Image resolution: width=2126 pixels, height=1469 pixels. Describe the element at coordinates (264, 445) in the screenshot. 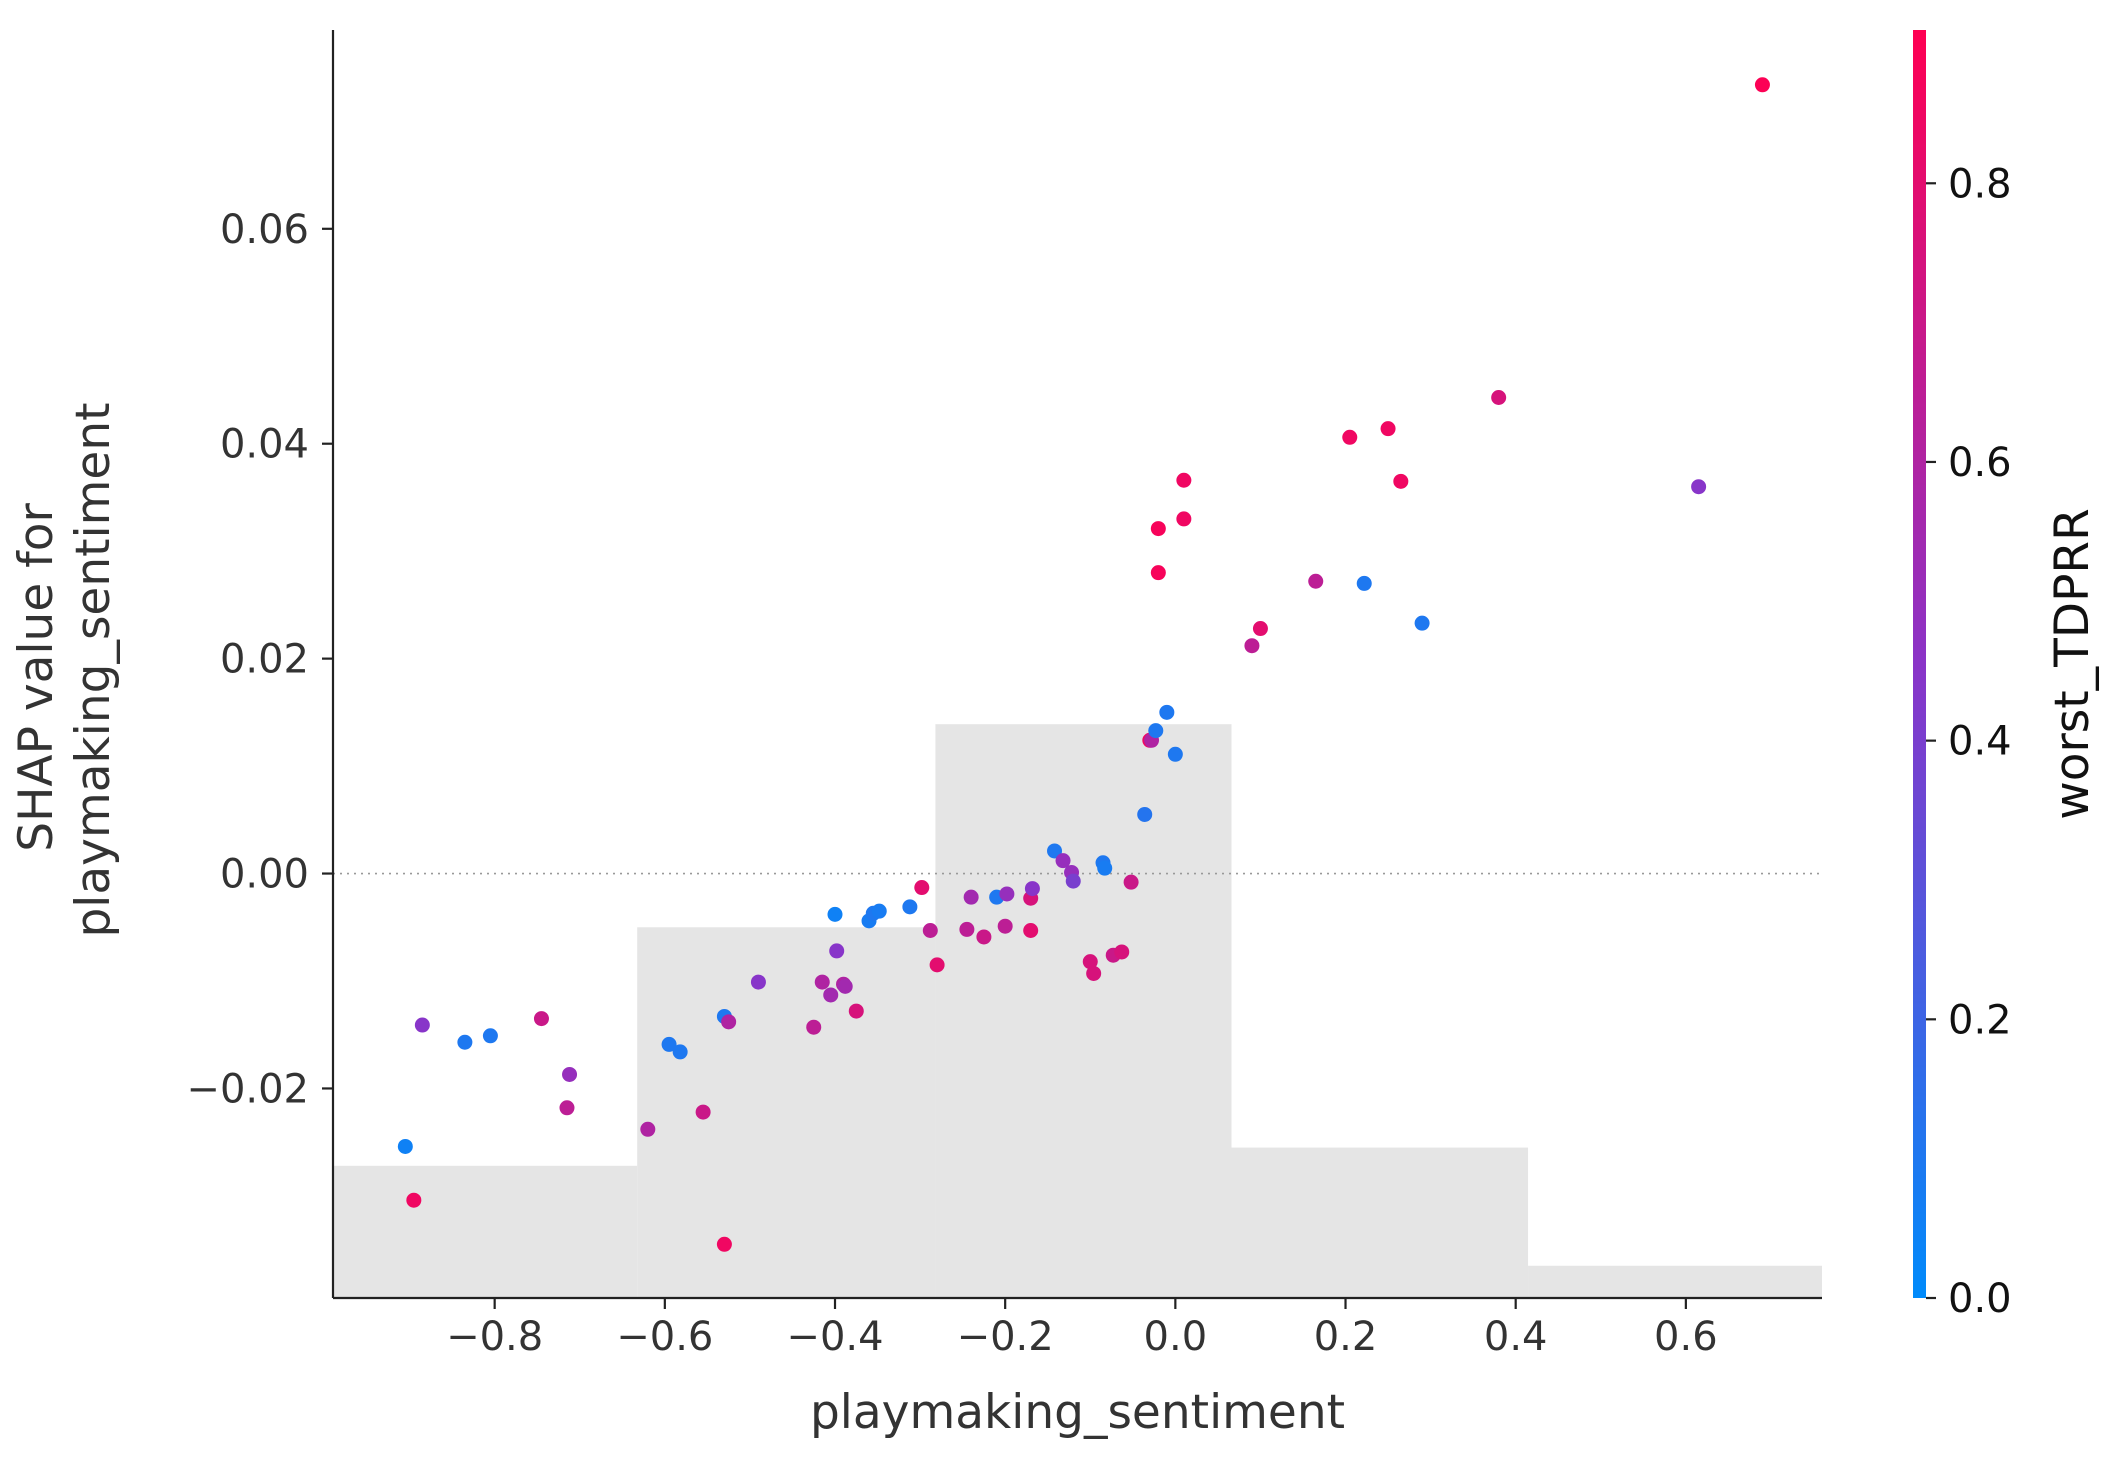

I see `y-tick-label: 0.04` at that location.